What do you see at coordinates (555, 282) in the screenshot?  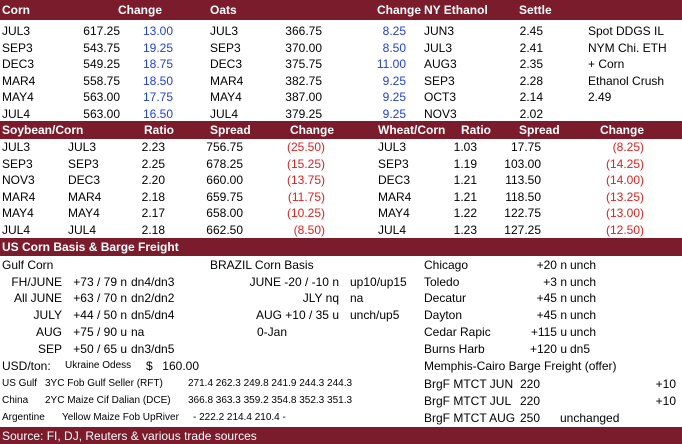 I see `basis-cell: +3 n` at bounding box center [555, 282].